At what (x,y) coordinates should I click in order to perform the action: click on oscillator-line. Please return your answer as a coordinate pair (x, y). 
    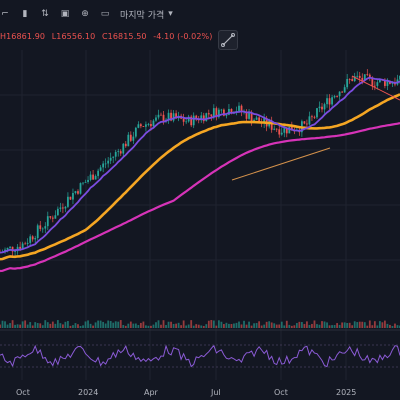
    Looking at the image, I should click on (200, 356).